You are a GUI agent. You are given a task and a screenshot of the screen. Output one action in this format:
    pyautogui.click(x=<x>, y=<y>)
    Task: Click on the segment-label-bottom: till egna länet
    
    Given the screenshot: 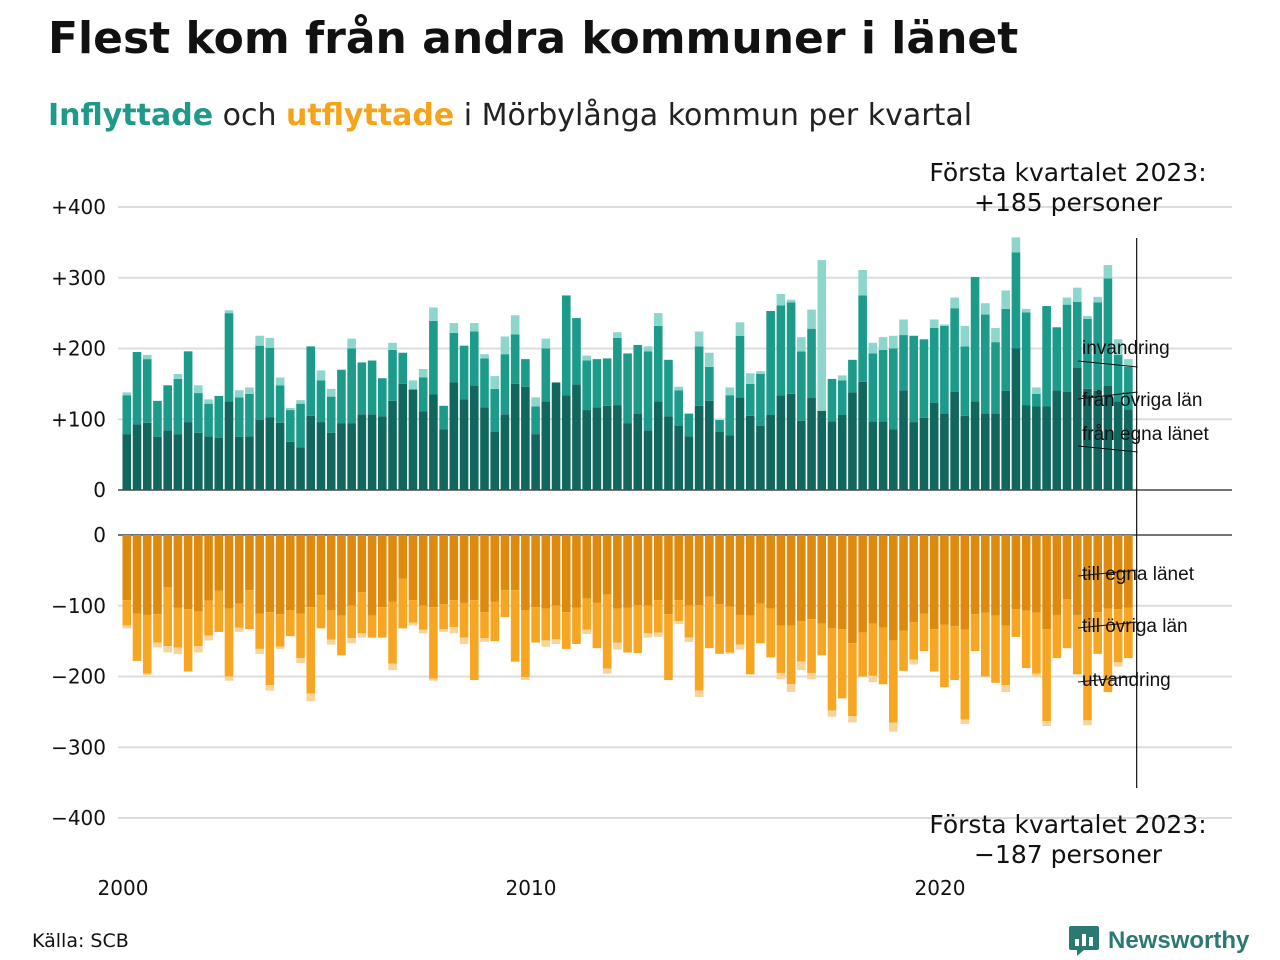 What is the action you would take?
    pyautogui.click(x=1138, y=574)
    